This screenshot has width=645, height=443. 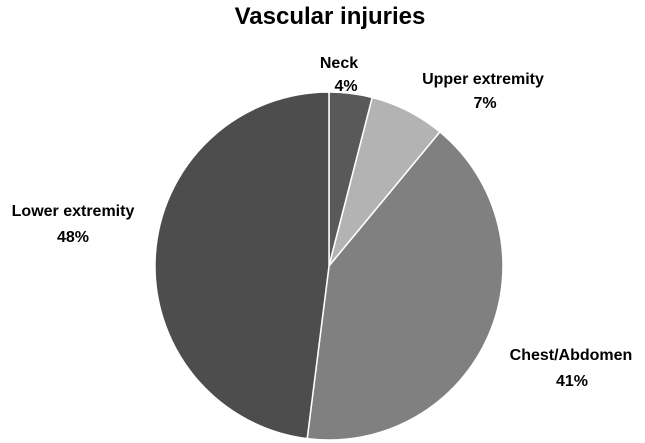 What do you see at coordinates (483, 79) in the screenshot?
I see `slice-label-upper-extremity: Upper extremity` at bounding box center [483, 79].